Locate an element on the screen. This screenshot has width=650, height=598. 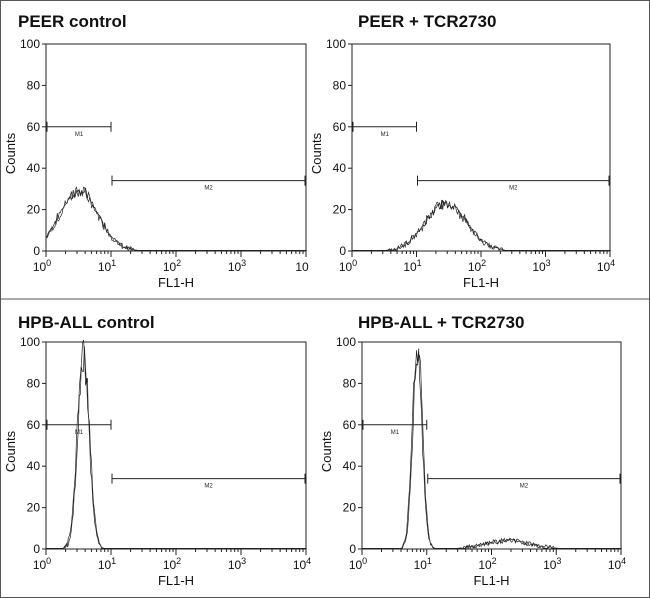
panel-title: PEER + TCR2730 is located at coordinates (427, 21).